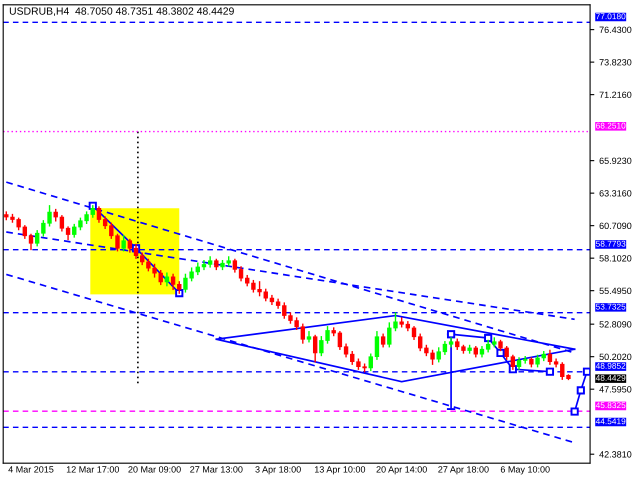 This screenshot has width=640, height=480. I want to click on y-tick-label: 42.3810, so click(615, 454).